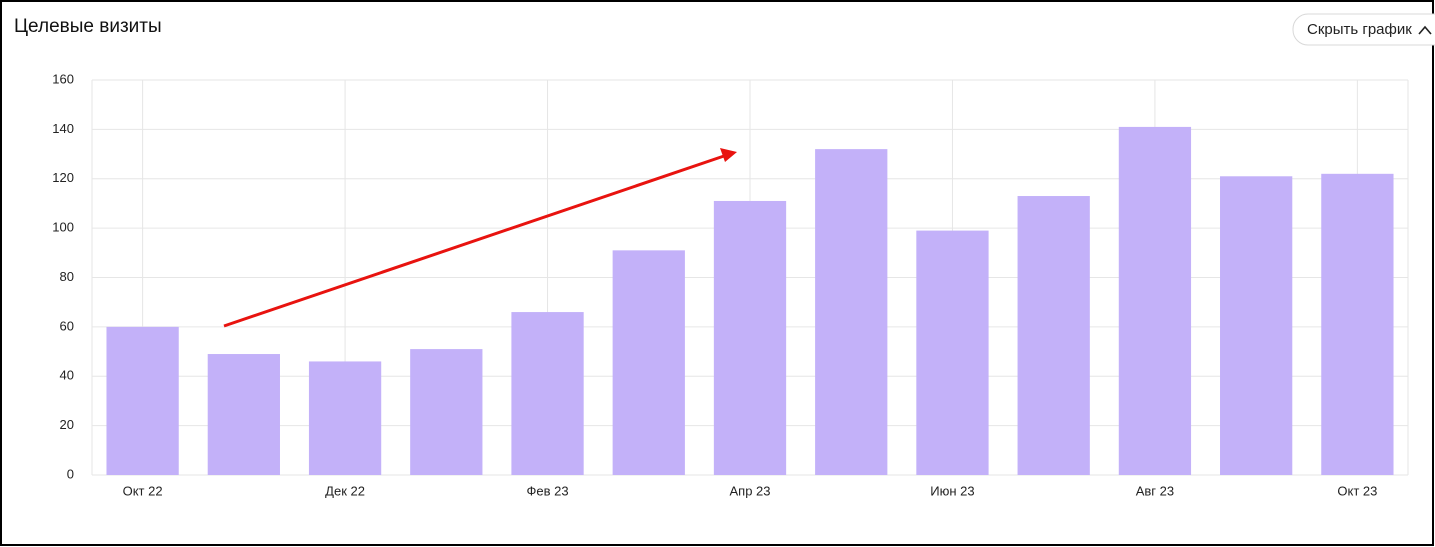 The image size is (1435, 547). I want to click on x-tick-label: Июн 23, so click(952, 490).